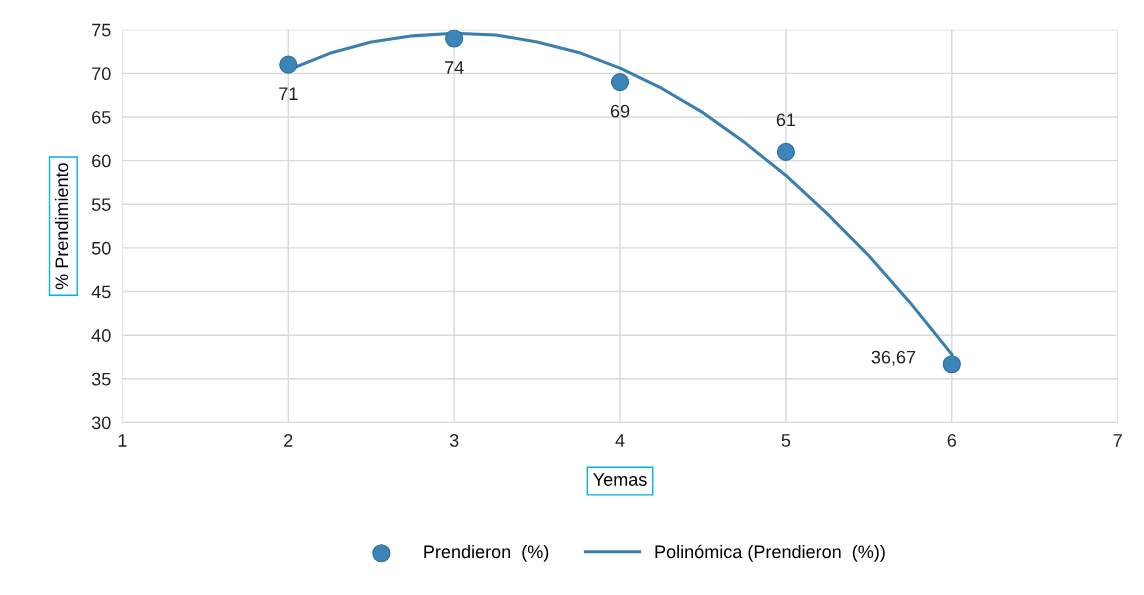 This screenshot has width=1144, height=595. What do you see at coordinates (101, 30) in the screenshot?
I see `y-tick-label: 75` at bounding box center [101, 30].